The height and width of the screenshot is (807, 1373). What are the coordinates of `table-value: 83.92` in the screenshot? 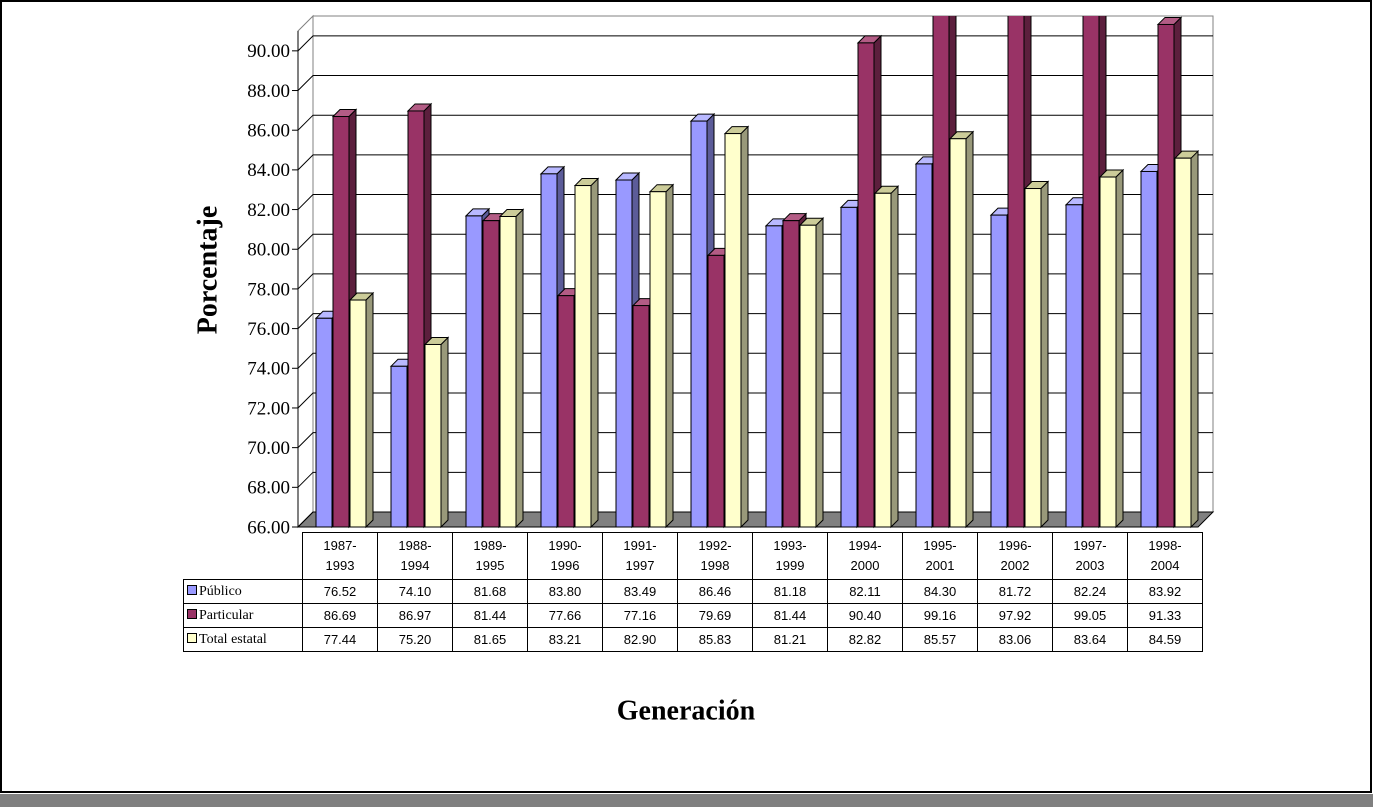 It's located at (1165, 591).